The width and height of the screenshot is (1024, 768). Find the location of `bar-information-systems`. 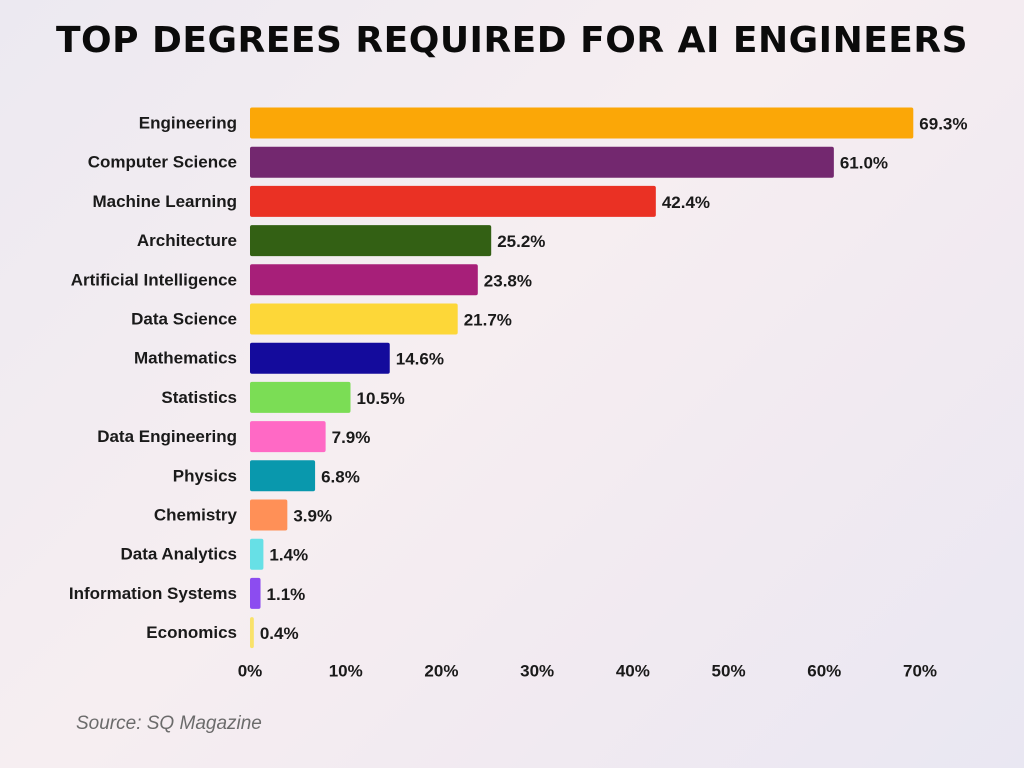

bar-information-systems is located at coordinates (255, 593).